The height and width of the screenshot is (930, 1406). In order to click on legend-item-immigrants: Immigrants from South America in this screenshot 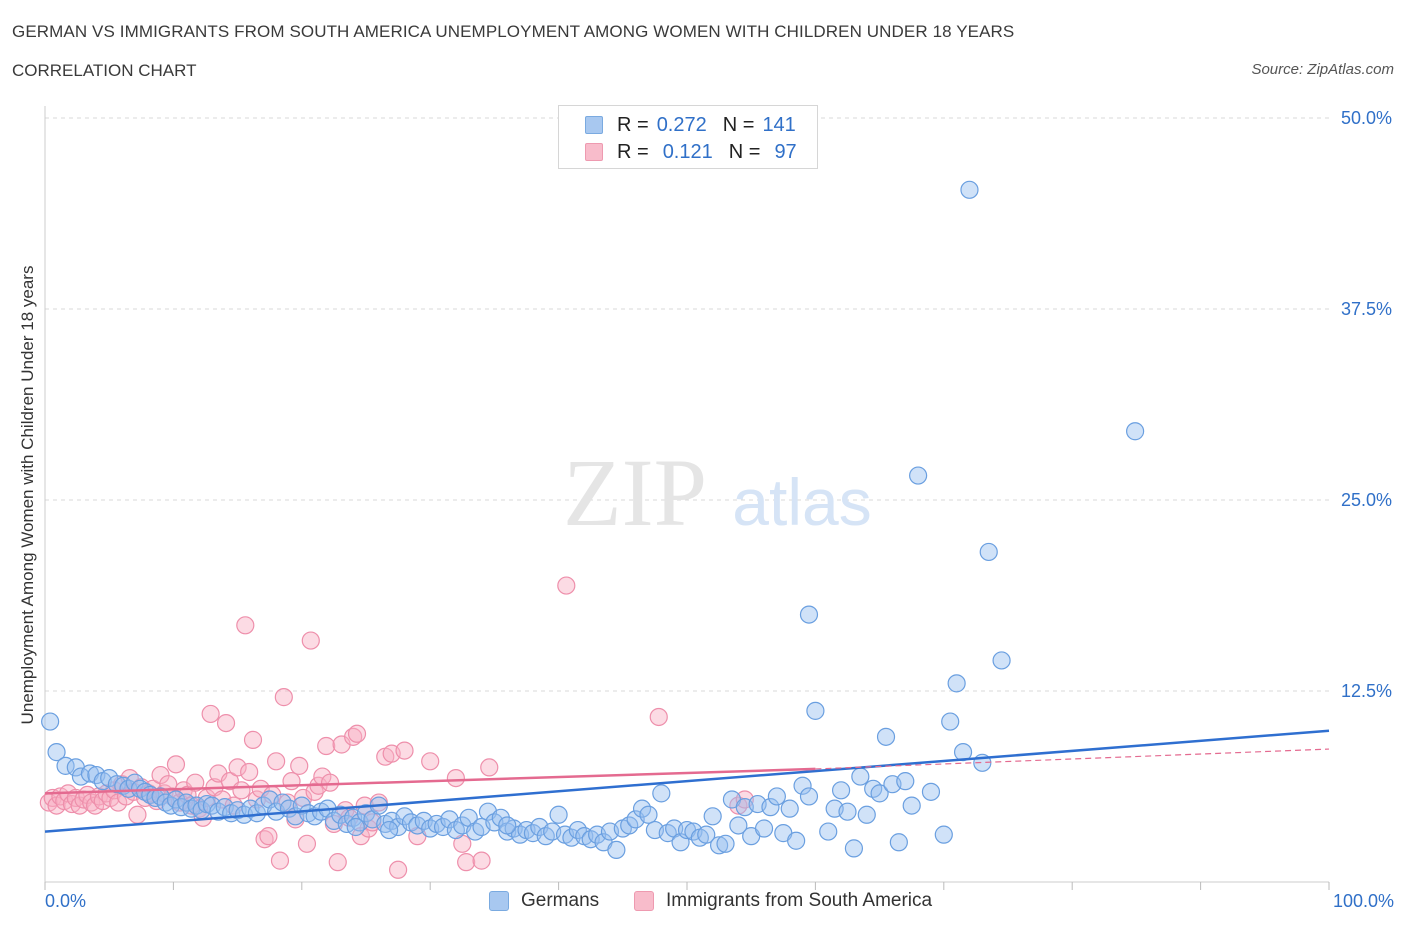, I will do `click(783, 901)`.